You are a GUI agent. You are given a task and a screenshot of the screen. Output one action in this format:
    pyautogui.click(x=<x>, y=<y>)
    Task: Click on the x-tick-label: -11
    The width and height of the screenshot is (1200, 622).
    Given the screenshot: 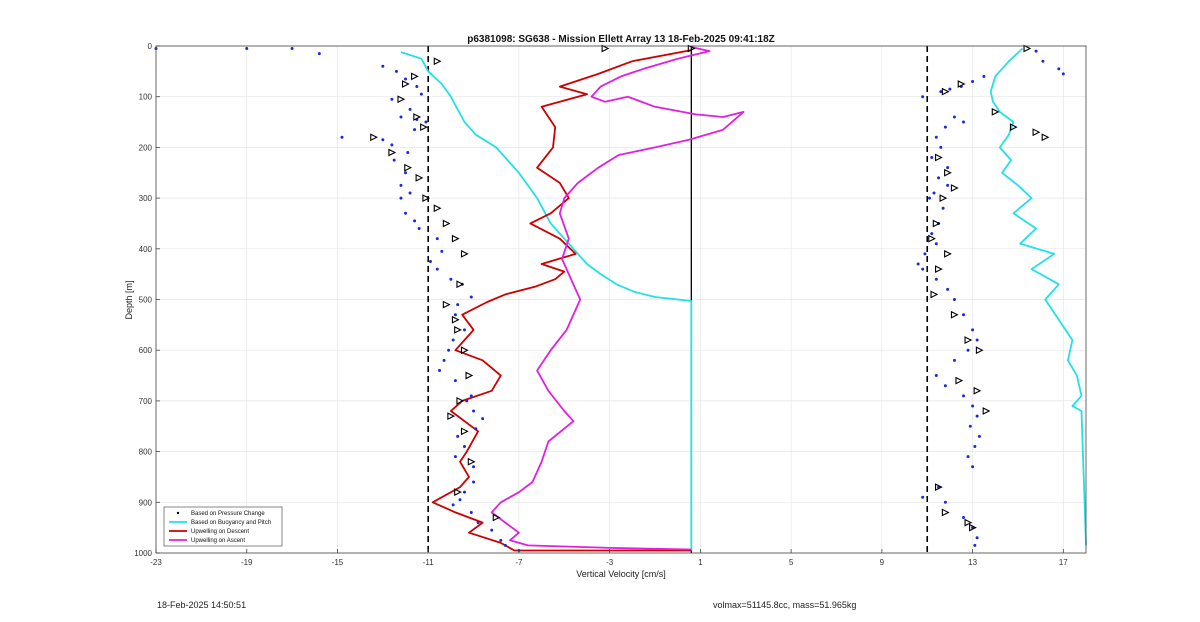 What is the action you would take?
    pyautogui.click(x=429, y=562)
    